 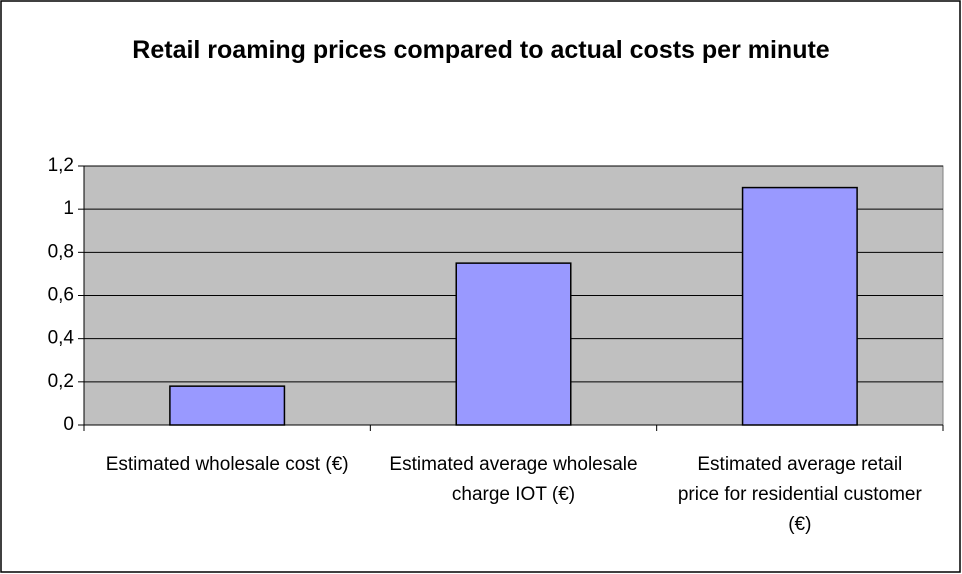 What do you see at coordinates (68, 424) in the screenshot?
I see `y-tick-label: 0` at bounding box center [68, 424].